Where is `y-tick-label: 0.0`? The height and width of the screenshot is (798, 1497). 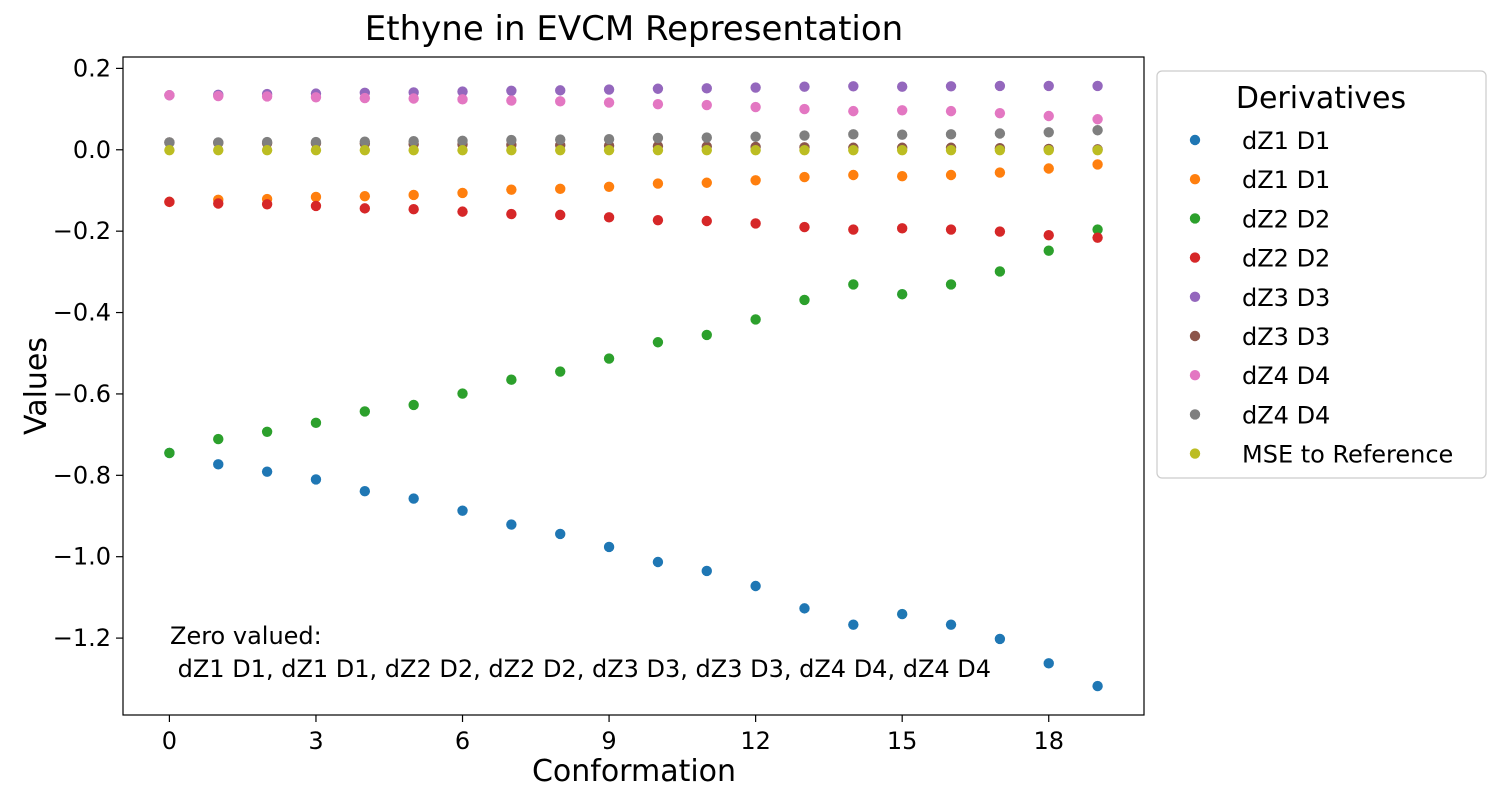
y-tick-label: 0.0 is located at coordinates (92, 150).